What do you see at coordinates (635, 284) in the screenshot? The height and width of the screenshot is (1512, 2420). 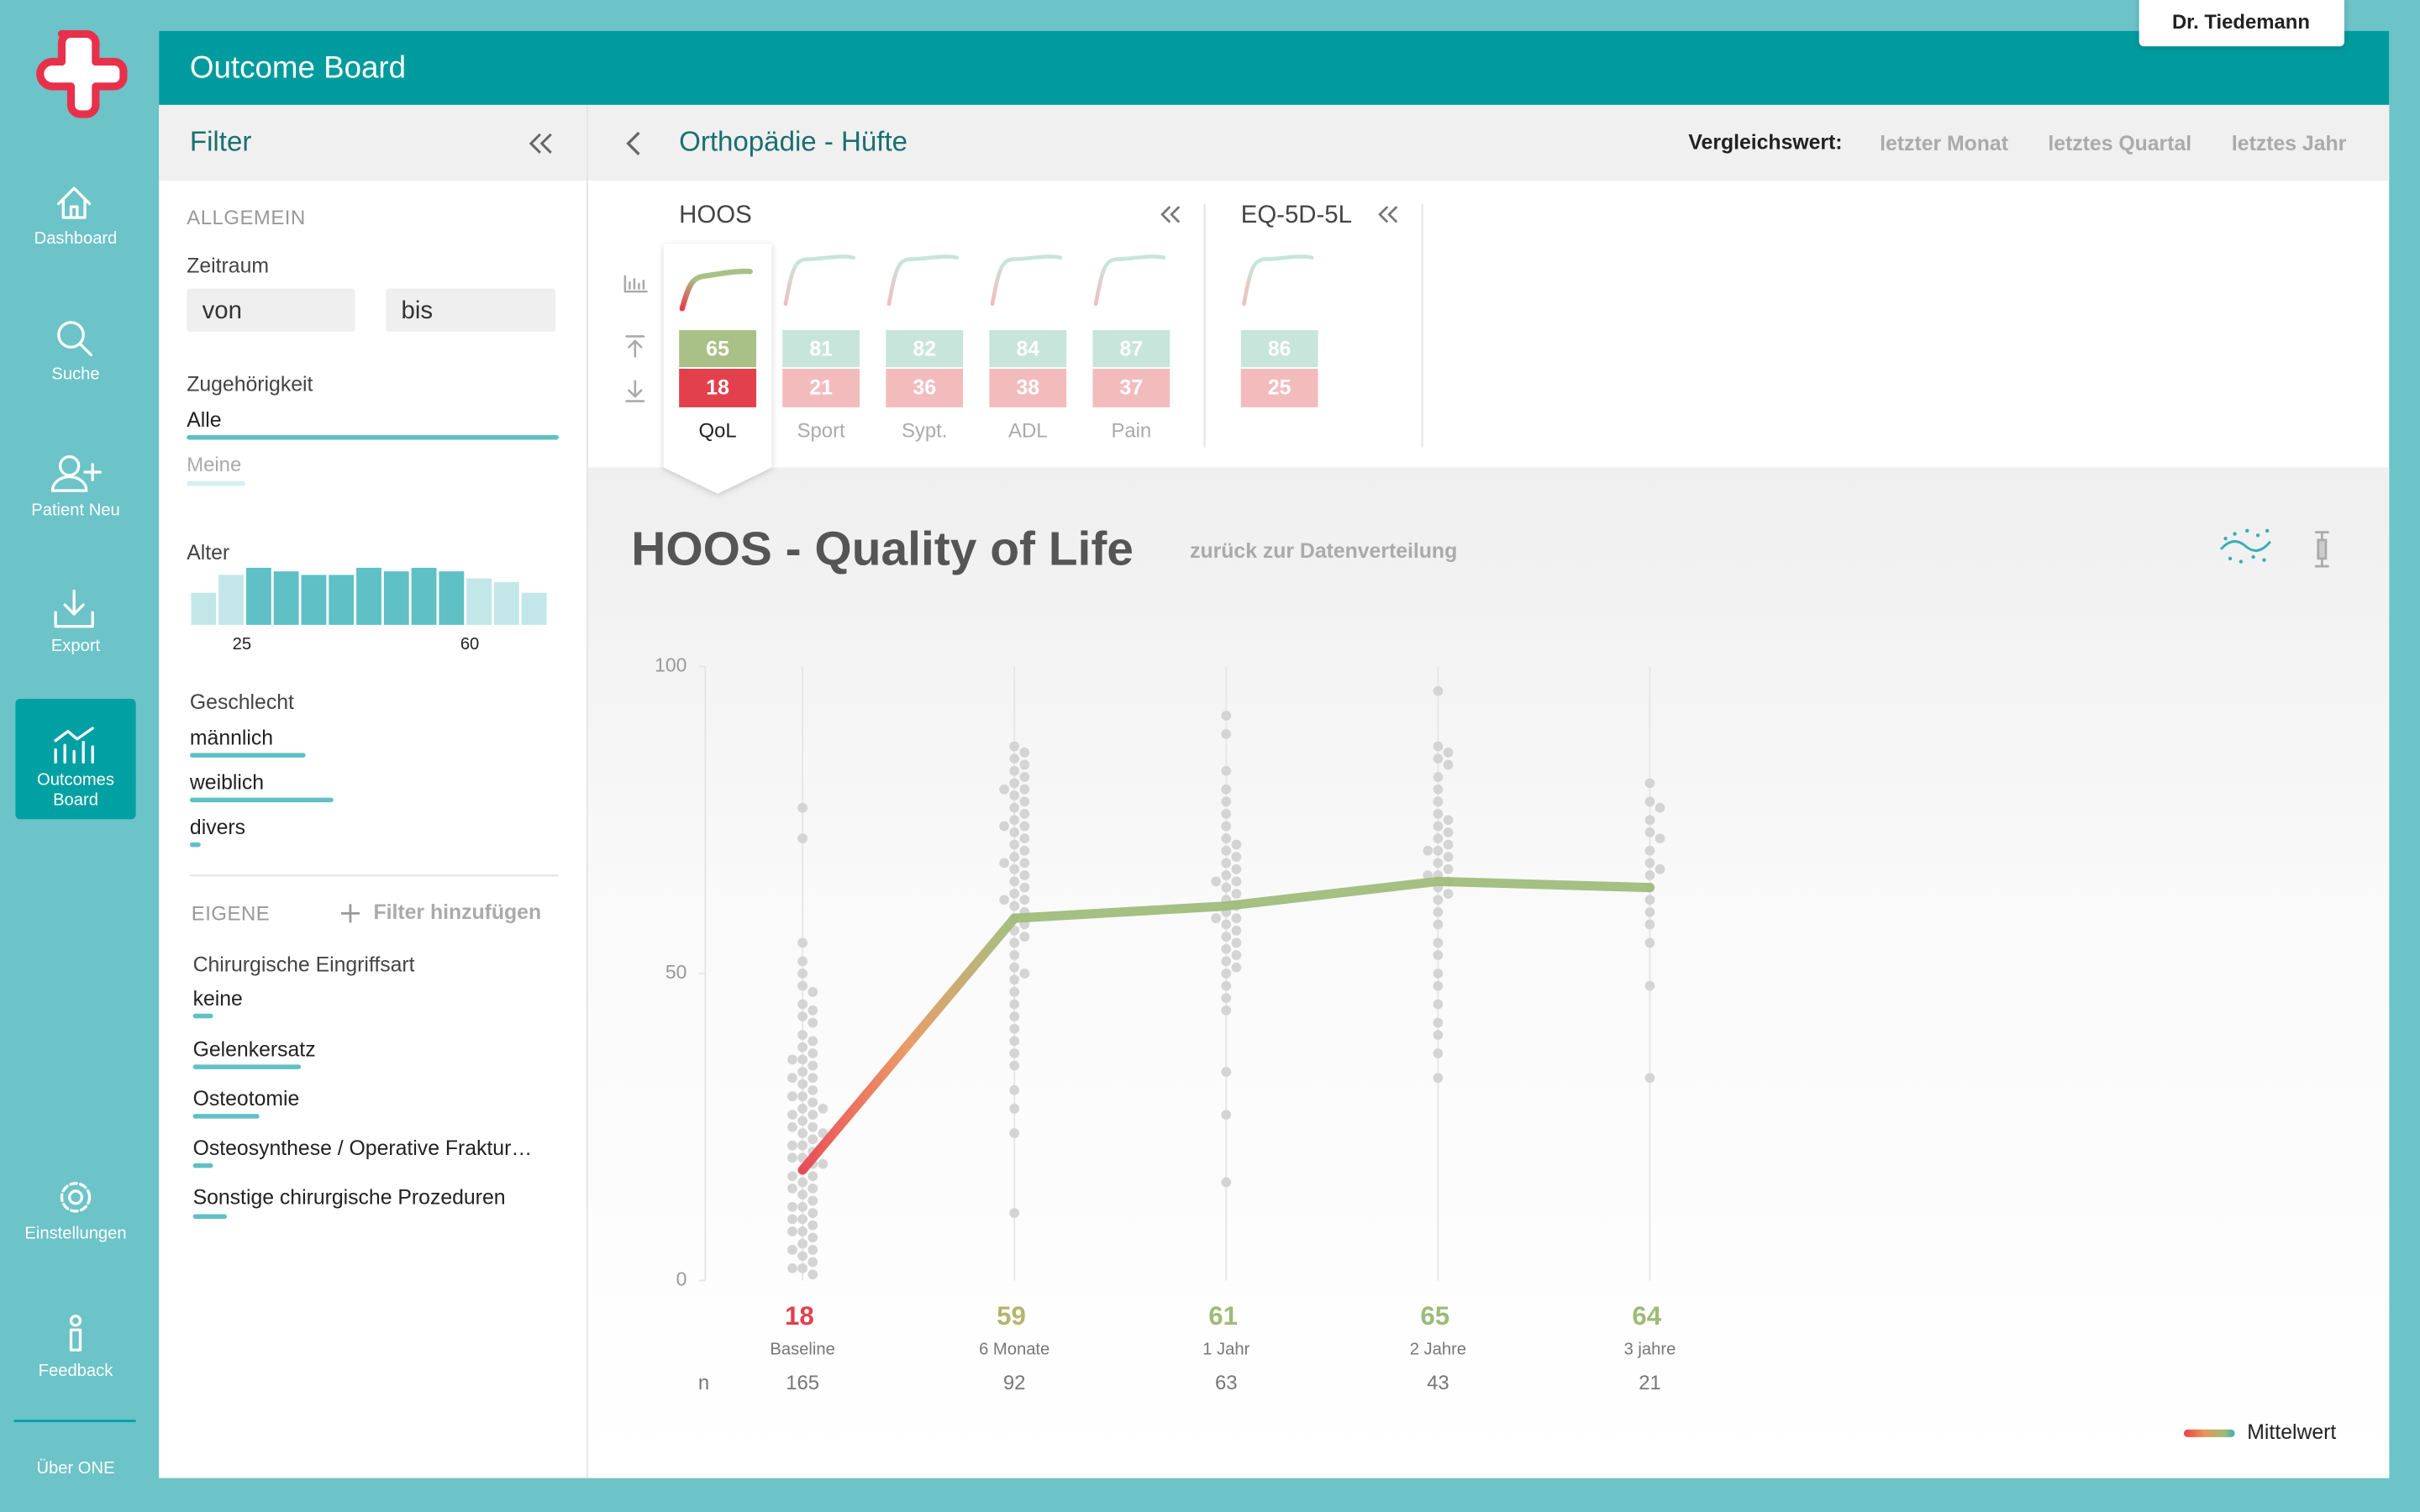 I see `chart-icon` at bounding box center [635, 284].